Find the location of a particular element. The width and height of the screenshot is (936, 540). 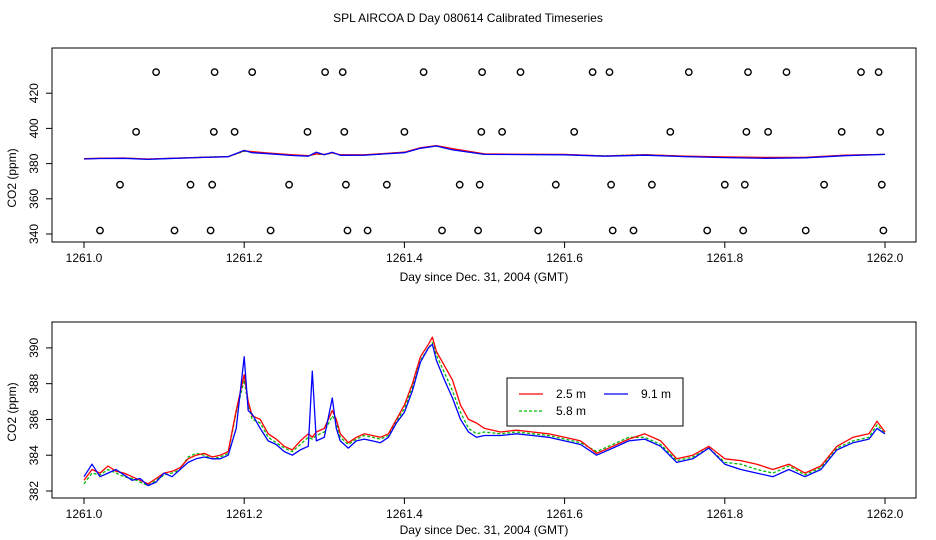

bottom-x-tick-label: 1261.0 is located at coordinates (84, 514).